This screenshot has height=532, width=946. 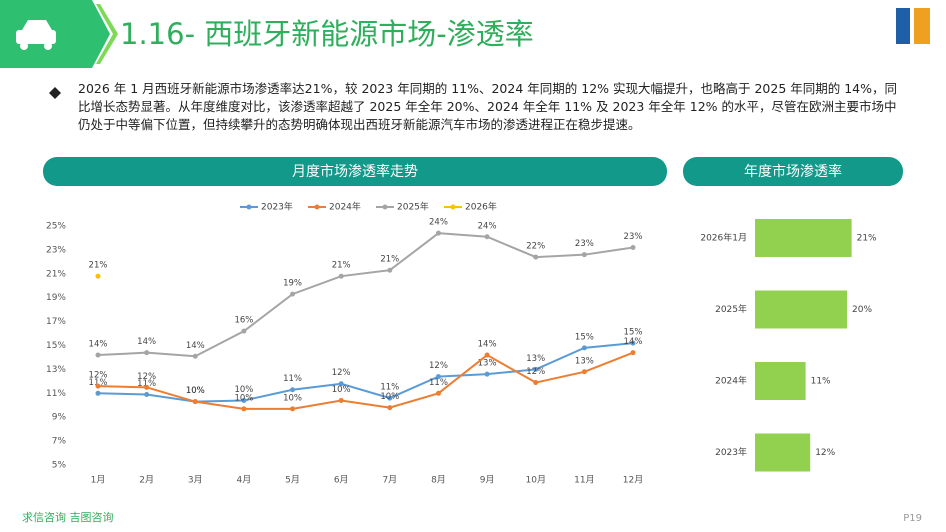 I want to click on legend-label: 2024年, so click(x=345, y=207).